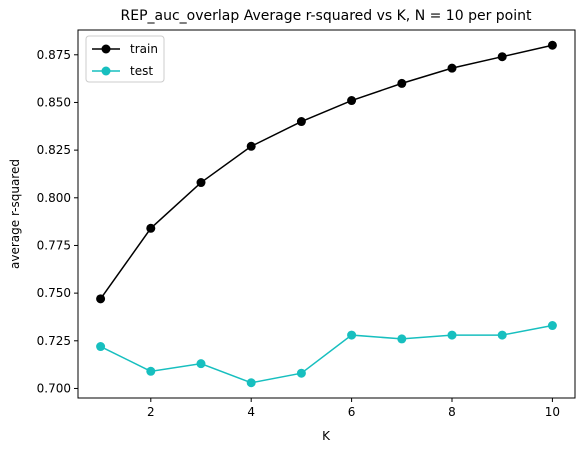 This screenshot has height=453, width=585. What do you see at coordinates (57, 221) in the screenshot?
I see `y-axis: 0.700 0.725 0.750 0.775 0.800 0.825 0.850 0.875` at bounding box center [57, 221].